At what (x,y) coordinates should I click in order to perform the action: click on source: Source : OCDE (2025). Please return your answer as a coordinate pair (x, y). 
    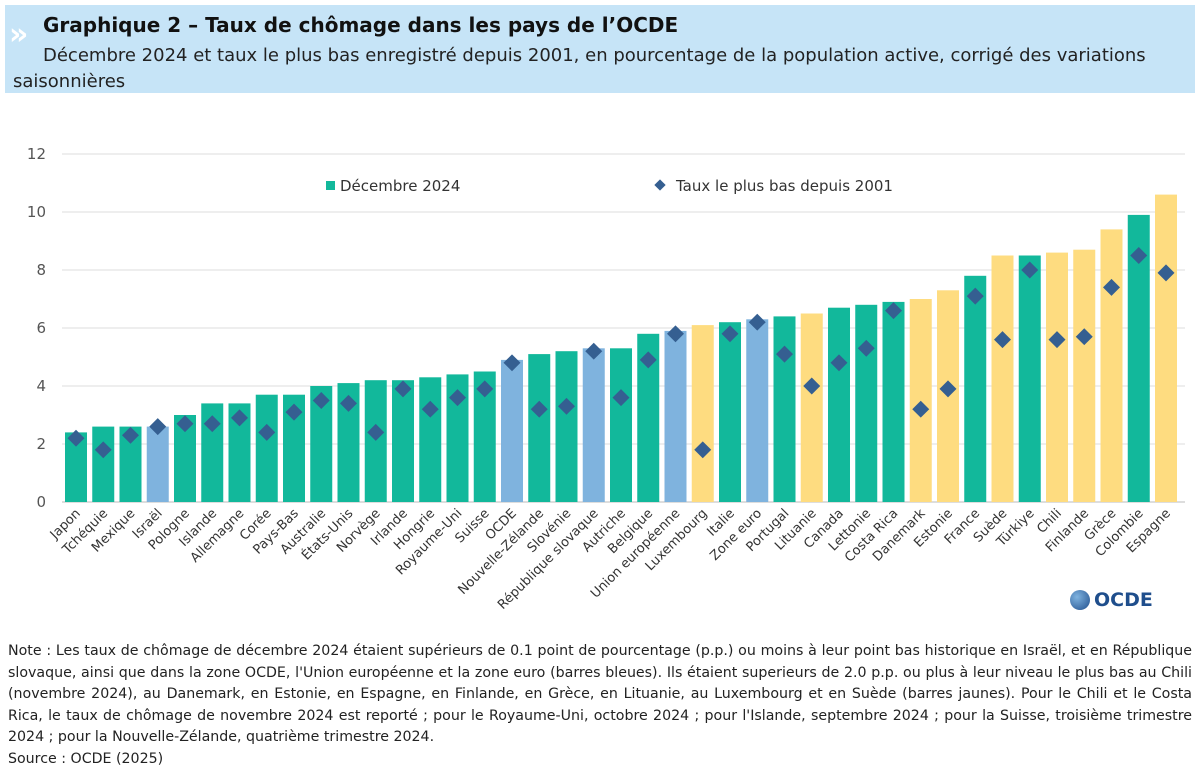
    Looking at the image, I should click on (86, 759).